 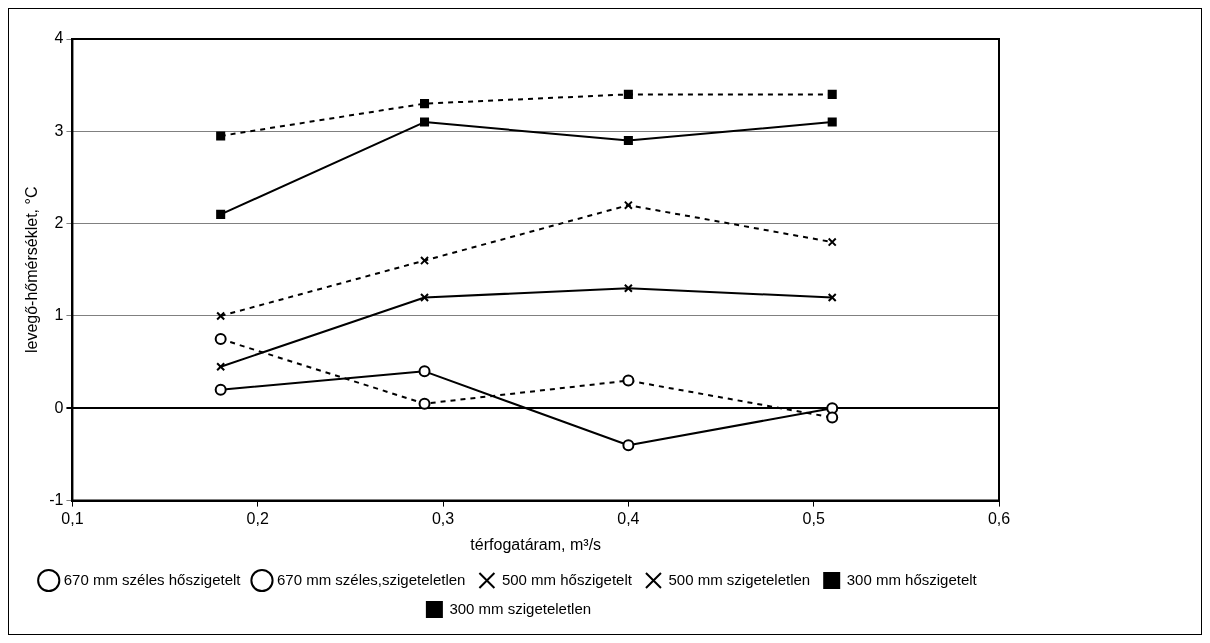 What do you see at coordinates (32, 270) in the screenshot?
I see `y-axis-title: levegő-hőmérséklet, °C` at bounding box center [32, 270].